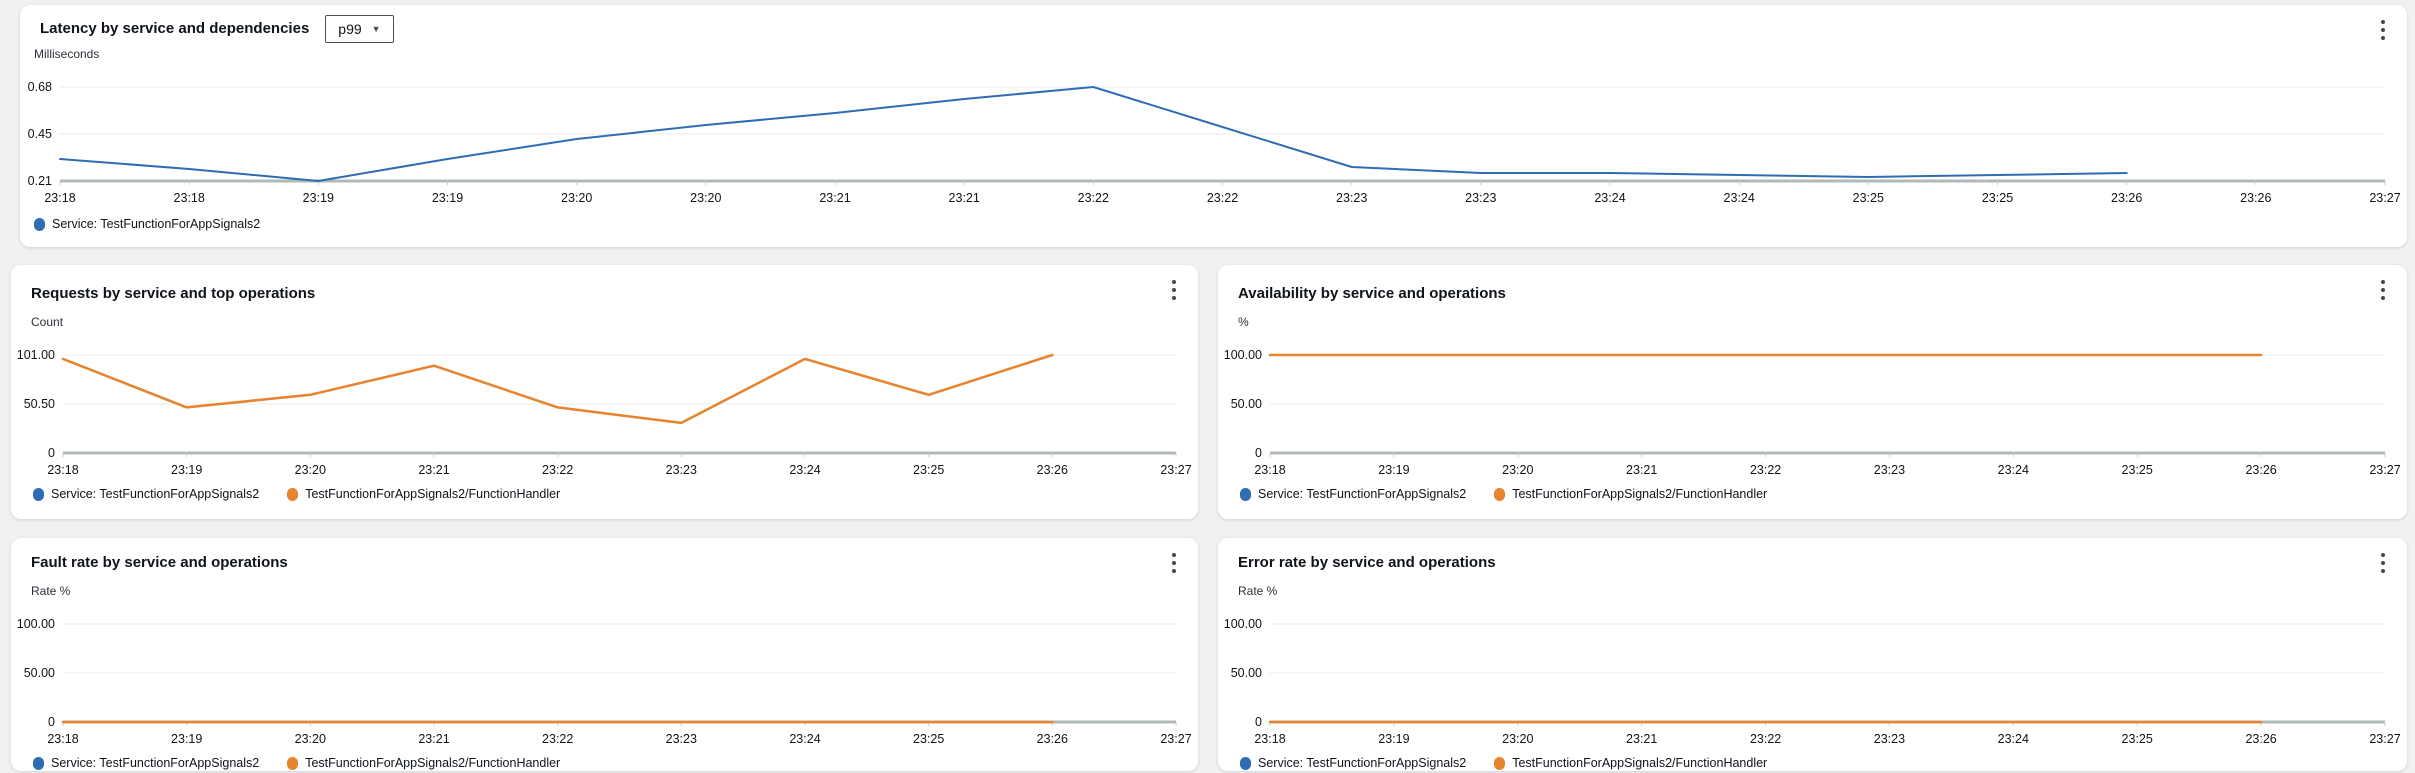 The height and width of the screenshot is (773, 2415). I want to click on y-axis-unit-label: Milliseconds, so click(67, 54).